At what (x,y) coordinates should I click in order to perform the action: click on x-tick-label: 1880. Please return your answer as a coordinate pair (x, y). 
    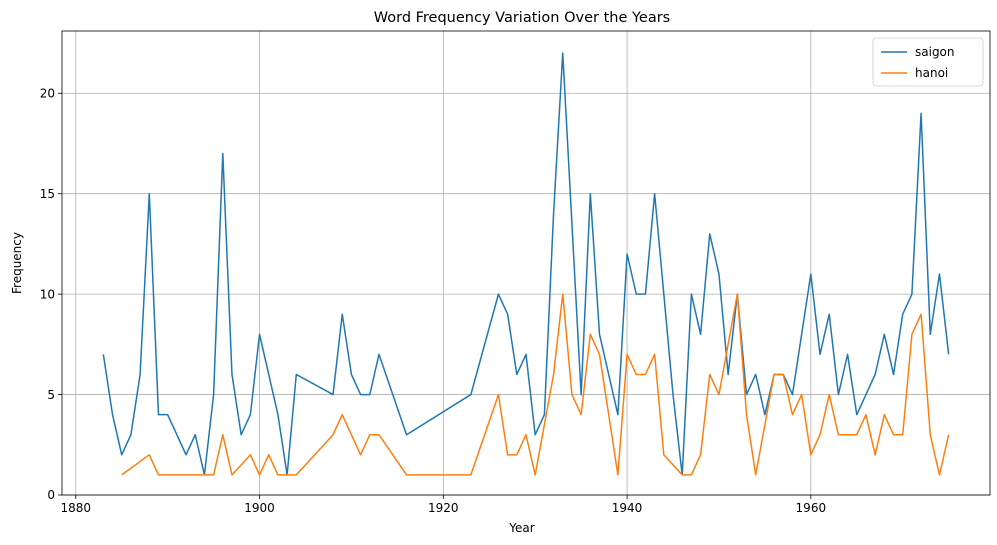
    Looking at the image, I should click on (76, 508).